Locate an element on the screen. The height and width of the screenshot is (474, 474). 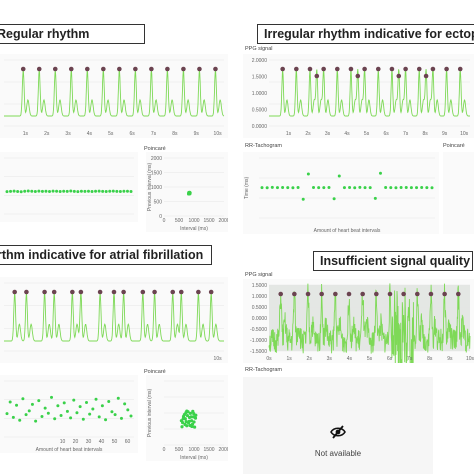
y-tick-label: -0.5000 is located at coordinates (258, 330).